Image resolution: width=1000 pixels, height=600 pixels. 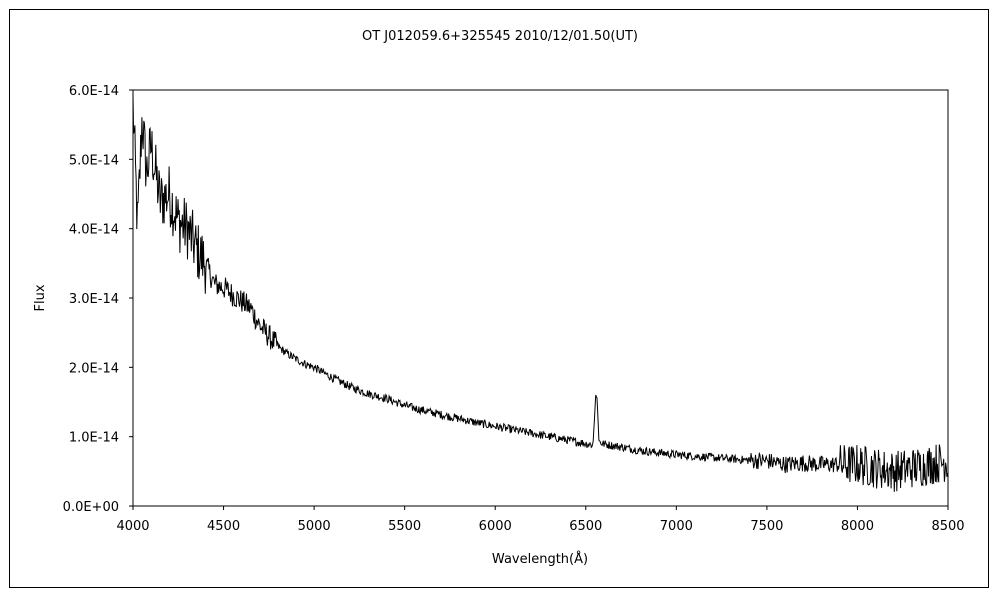 What do you see at coordinates (676, 526) in the screenshot?
I see `x-tick-label: 7000` at bounding box center [676, 526].